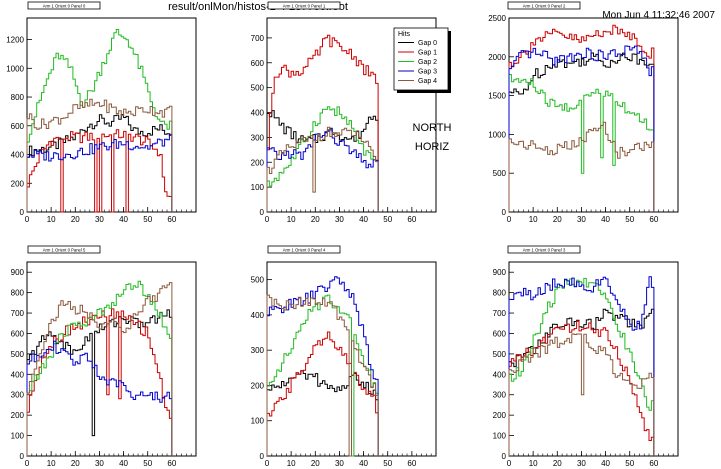 Image resolution: width=721 pixels, height=469 pixels. Describe the element at coordinates (497, 57) in the screenshot. I see `y-tick-label: 2000` at that location.